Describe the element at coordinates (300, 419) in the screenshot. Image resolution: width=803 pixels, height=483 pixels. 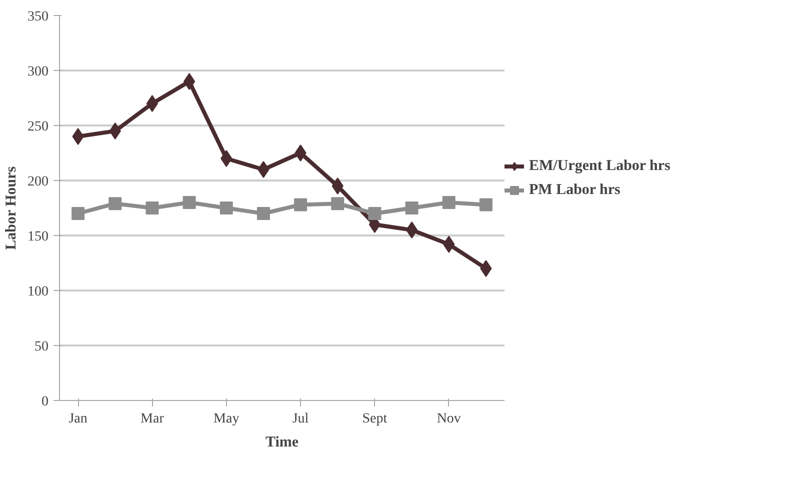
I see `x-tick-label: Jul` at that location.